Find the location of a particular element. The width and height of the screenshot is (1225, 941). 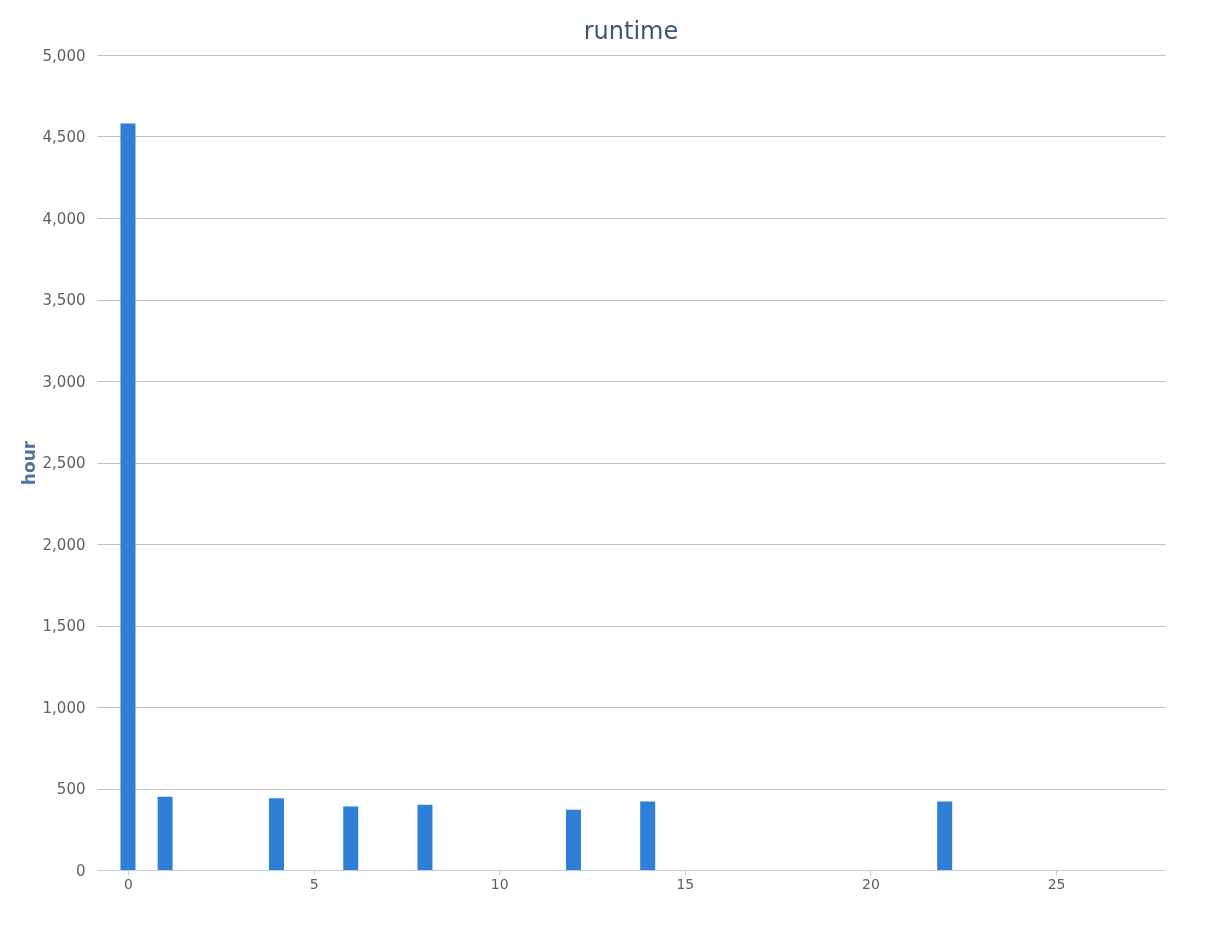

y-tick-label: 3,000 is located at coordinates (64, 381).